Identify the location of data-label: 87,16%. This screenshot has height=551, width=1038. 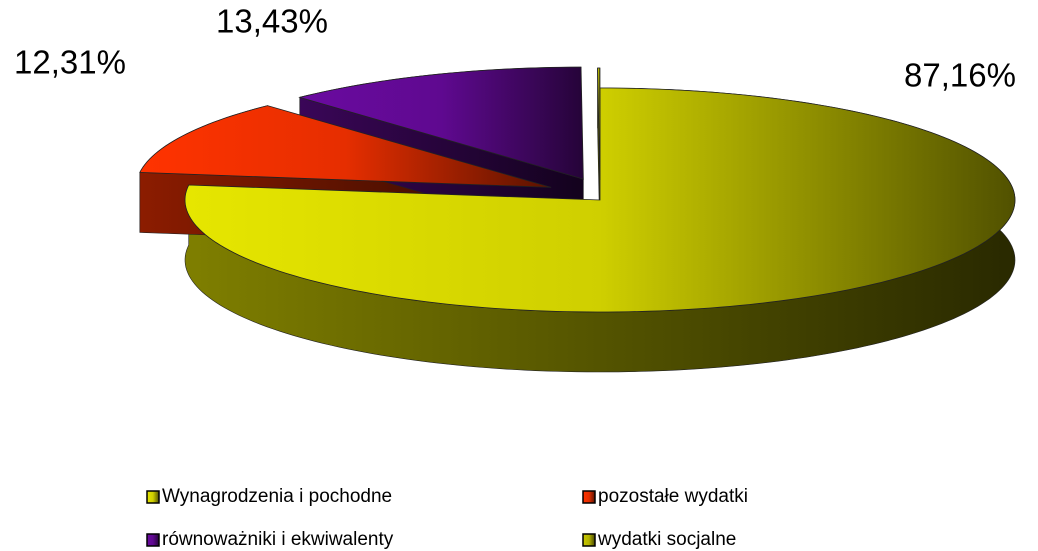
(960, 75).